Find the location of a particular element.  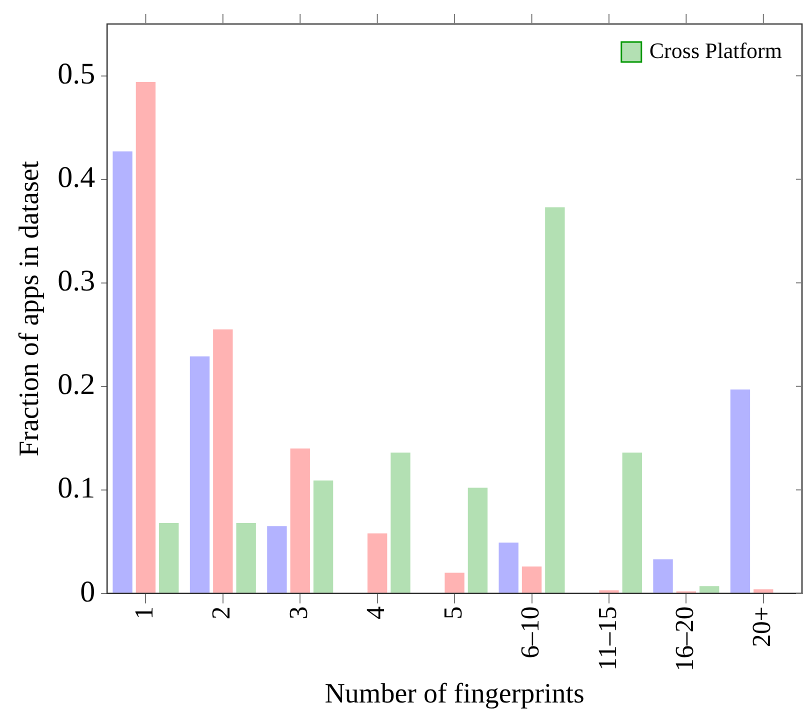

x-tick-label: 11–15 is located at coordinates (607, 638).